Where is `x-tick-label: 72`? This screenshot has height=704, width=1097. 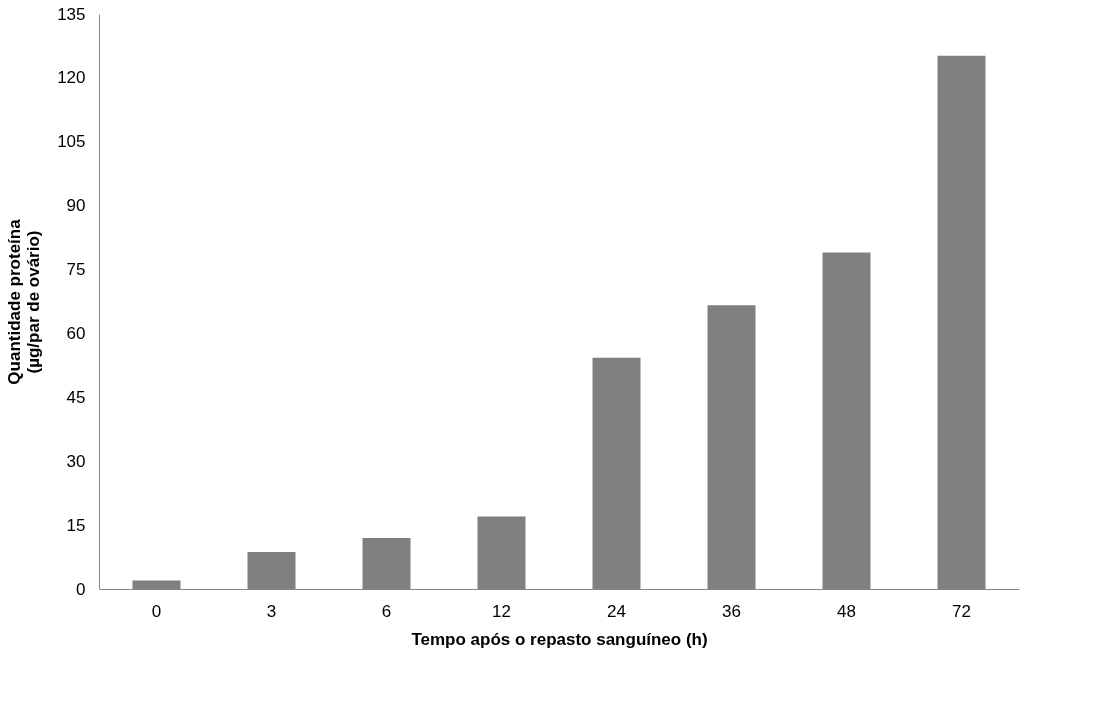 x-tick-label: 72 is located at coordinates (961, 611).